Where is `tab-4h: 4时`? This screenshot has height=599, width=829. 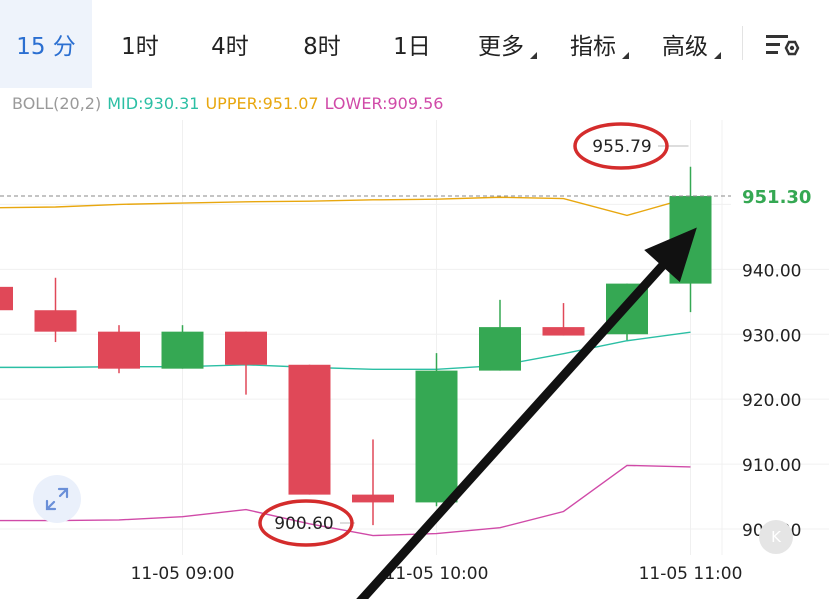 tab-4h: 4时 is located at coordinates (230, 47).